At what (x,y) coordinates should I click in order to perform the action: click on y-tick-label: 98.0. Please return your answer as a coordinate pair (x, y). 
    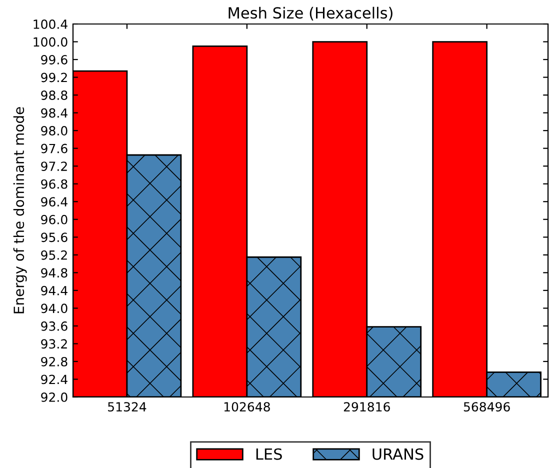
    Looking at the image, I should click on (54, 131).